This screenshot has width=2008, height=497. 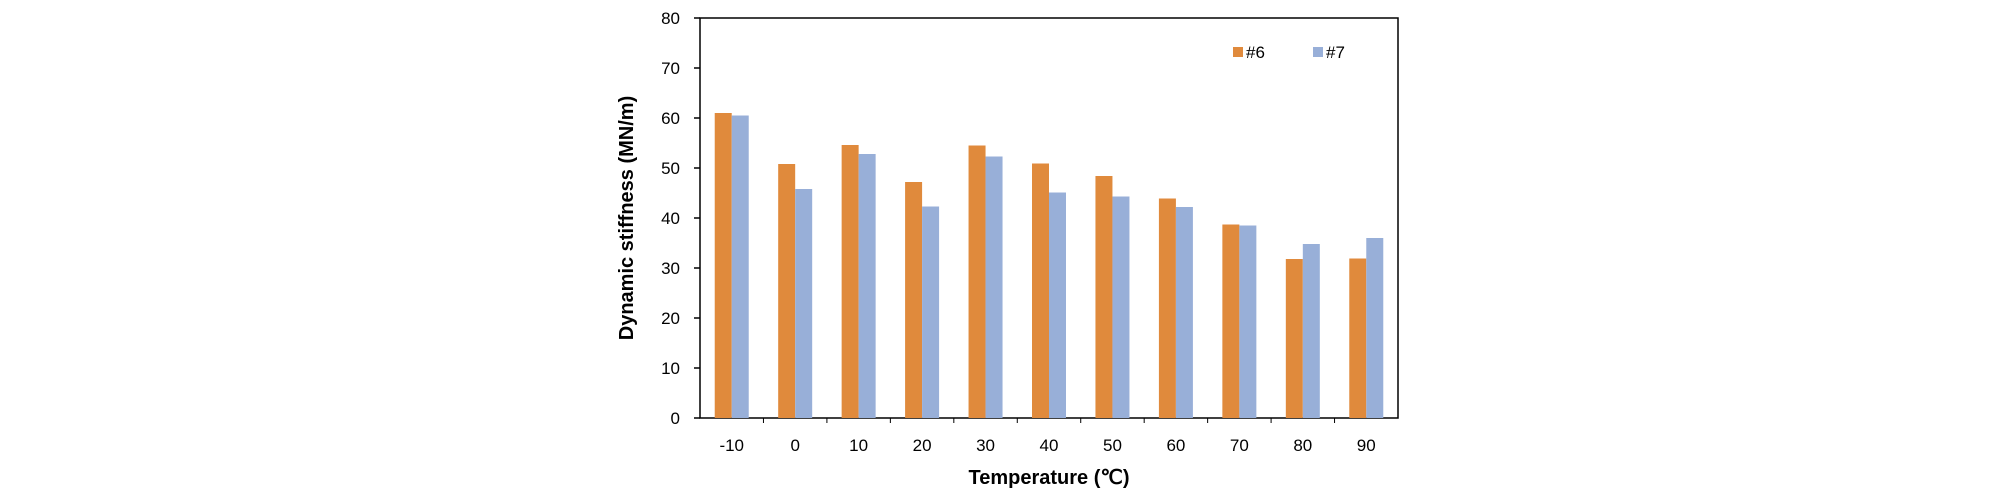 I want to click on y-tick-label: 0, so click(x=675, y=418).